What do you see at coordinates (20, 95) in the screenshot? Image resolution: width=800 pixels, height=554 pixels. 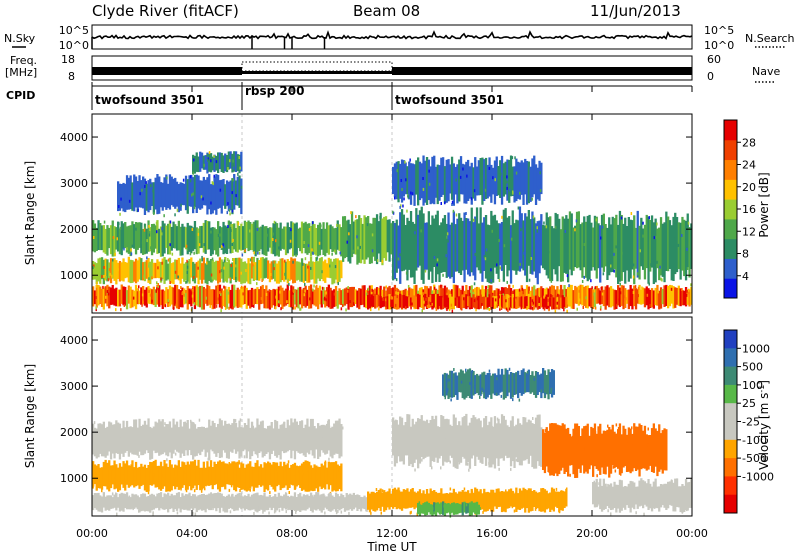 I see `cpid-label: CPID` at bounding box center [20, 95].